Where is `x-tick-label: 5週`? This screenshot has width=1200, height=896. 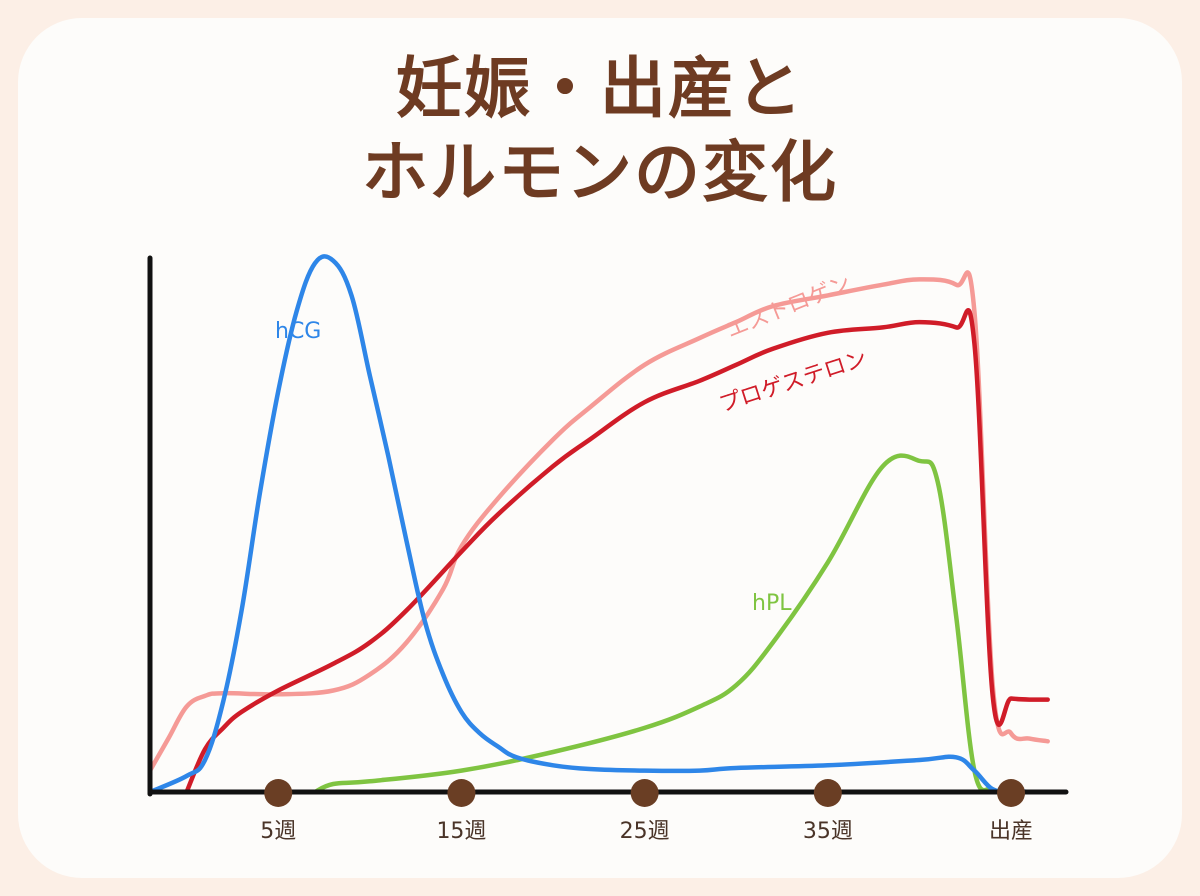 x-tick-label: 5週 is located at coordinates (278, 831).